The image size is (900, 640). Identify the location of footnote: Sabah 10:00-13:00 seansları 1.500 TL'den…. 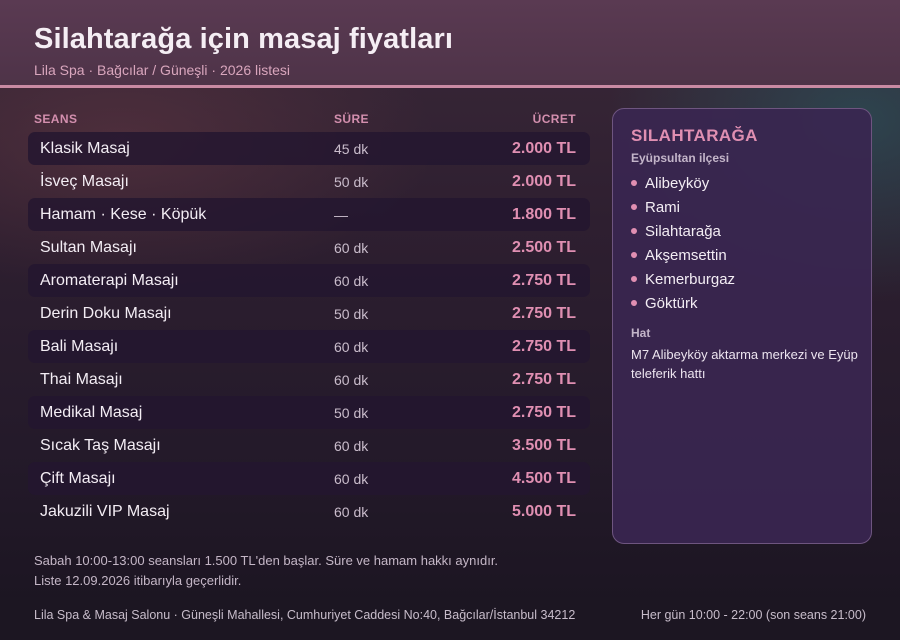
(314, 571).